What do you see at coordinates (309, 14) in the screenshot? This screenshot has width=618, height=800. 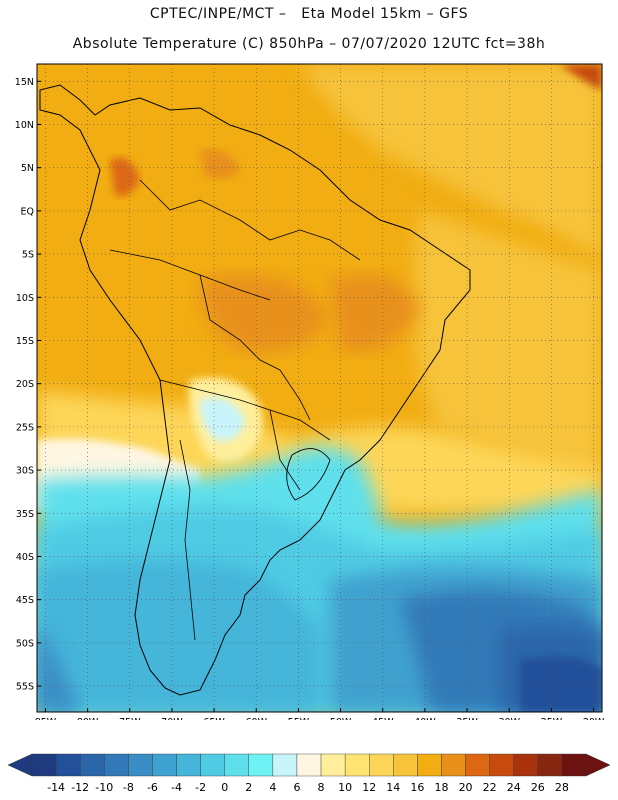 I see `title-line-1: CPTEC/INPE/MCT – Eta Model 15km – GFS` at bounding box center [309, 14].